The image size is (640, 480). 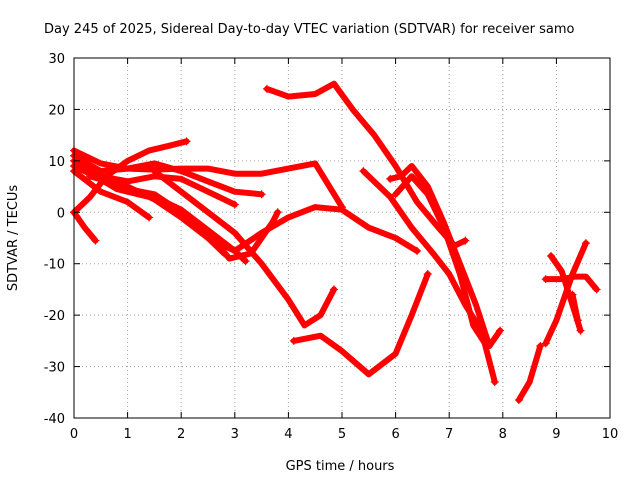 What do you see at coordinates (56, 110) in the screenshot?
I see `y-tick-label: 20` at bounding box center [56, 110].